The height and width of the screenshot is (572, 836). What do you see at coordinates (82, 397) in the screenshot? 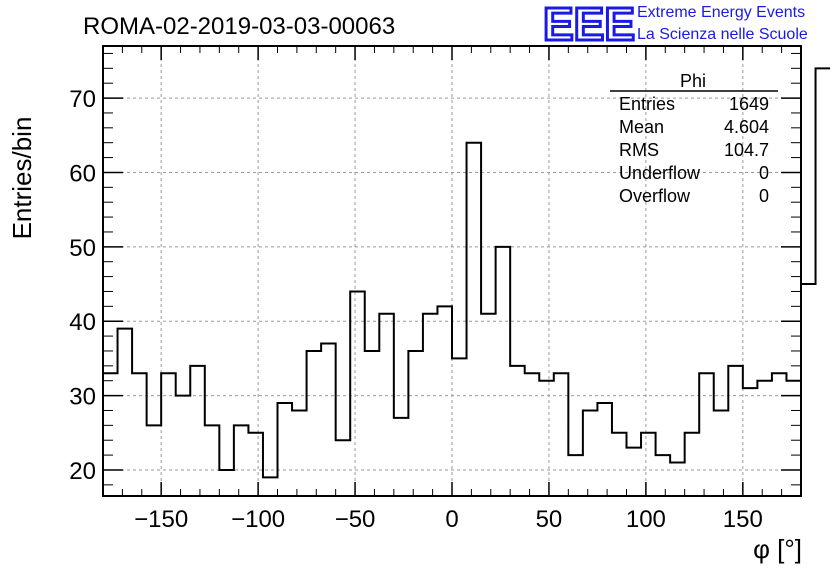
I see `y-tick-label: 30` at bounding box center [82, 397].